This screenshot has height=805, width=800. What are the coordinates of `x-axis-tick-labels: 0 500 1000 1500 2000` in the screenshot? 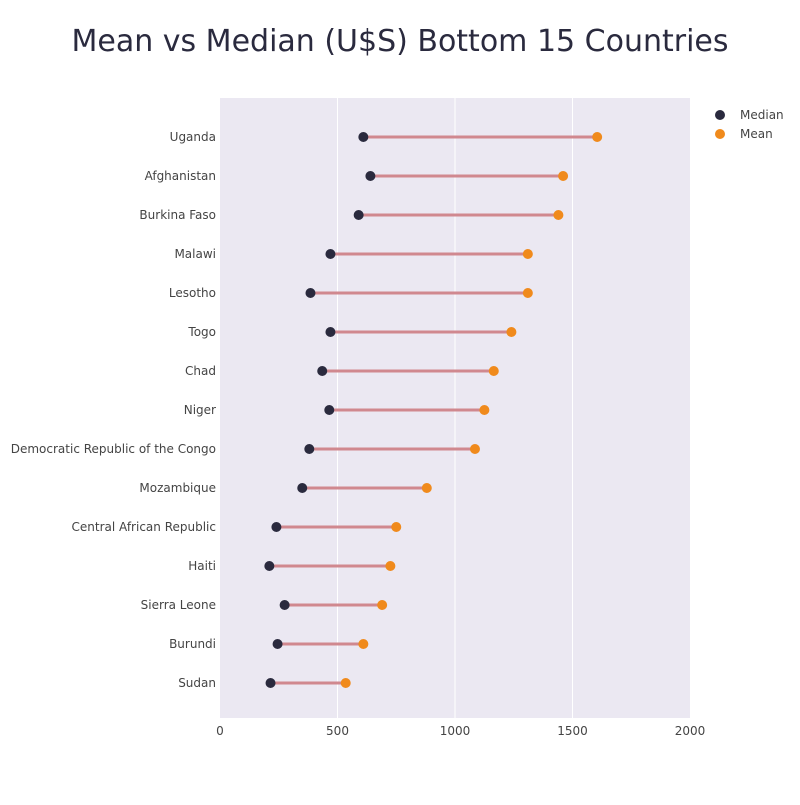 It's located at (460, 731).